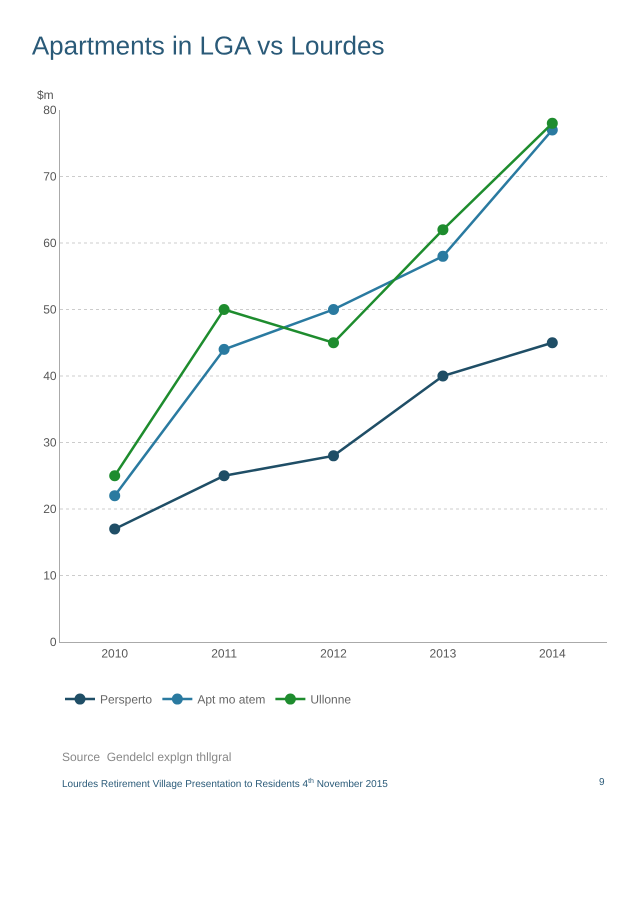 The width and height of the screenshot is (637, 902). I want to click on x-tick-label: 2012, so click(334, 653).